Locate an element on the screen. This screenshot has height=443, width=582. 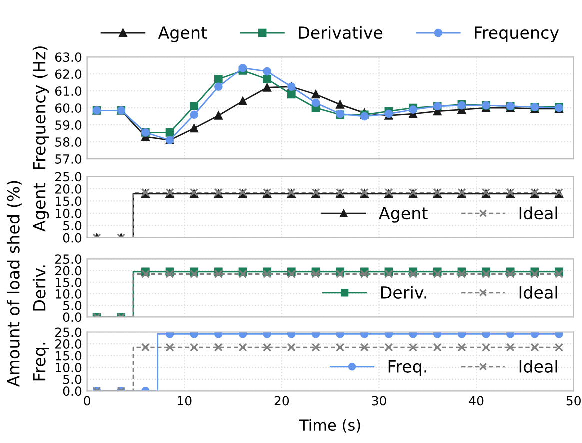
x-tick-label: 0 is located at coordinates (87, 401).